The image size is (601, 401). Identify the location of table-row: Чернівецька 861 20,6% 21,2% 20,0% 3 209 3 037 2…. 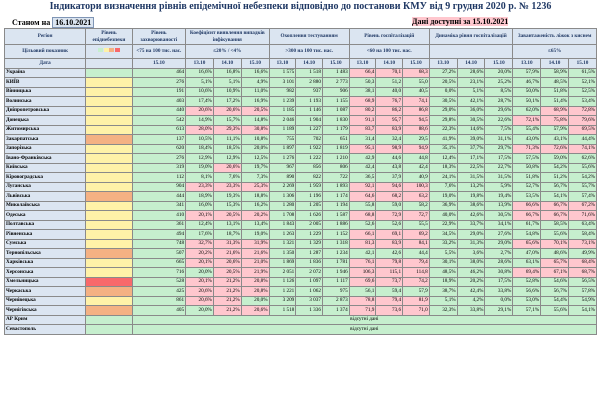
(300, 300).